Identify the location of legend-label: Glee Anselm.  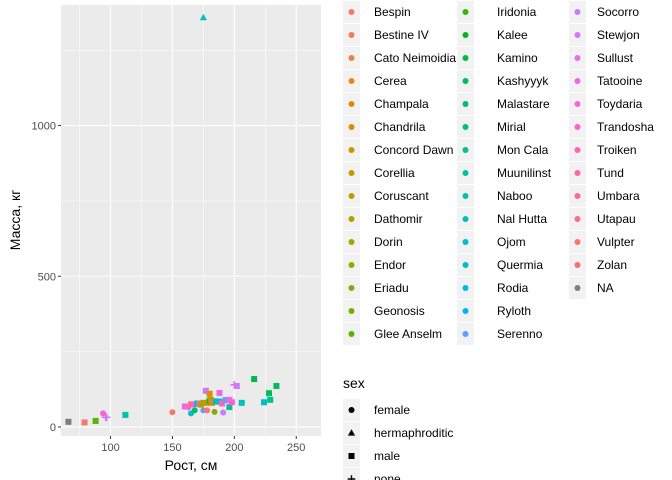
(408, 334).